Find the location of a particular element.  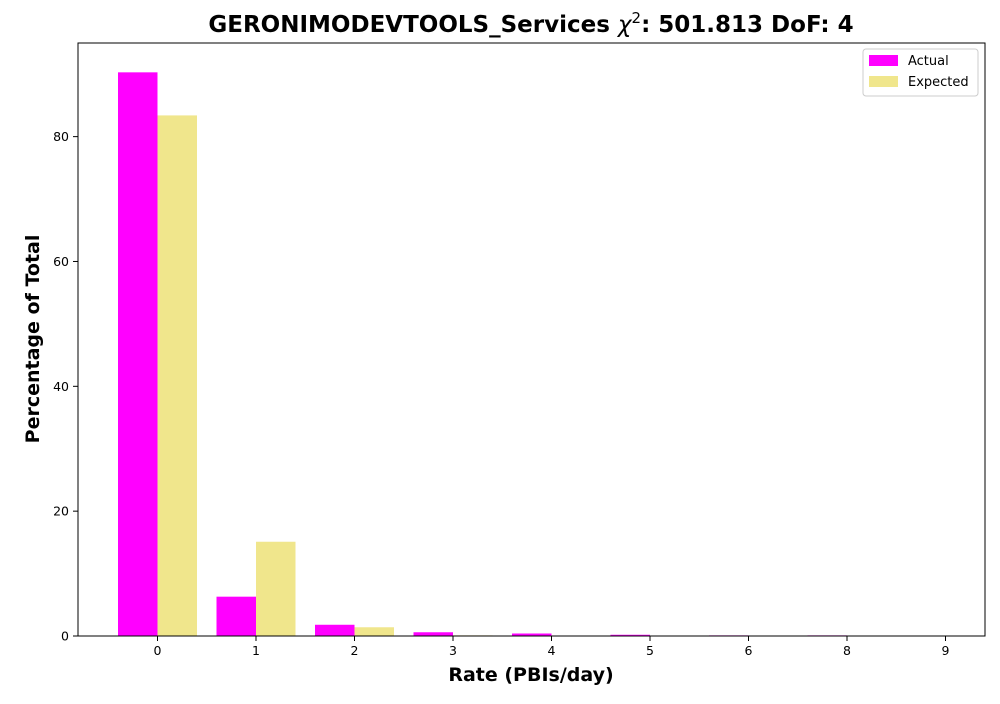

y-tick-label: 60 is located at coordinates (61, 261).